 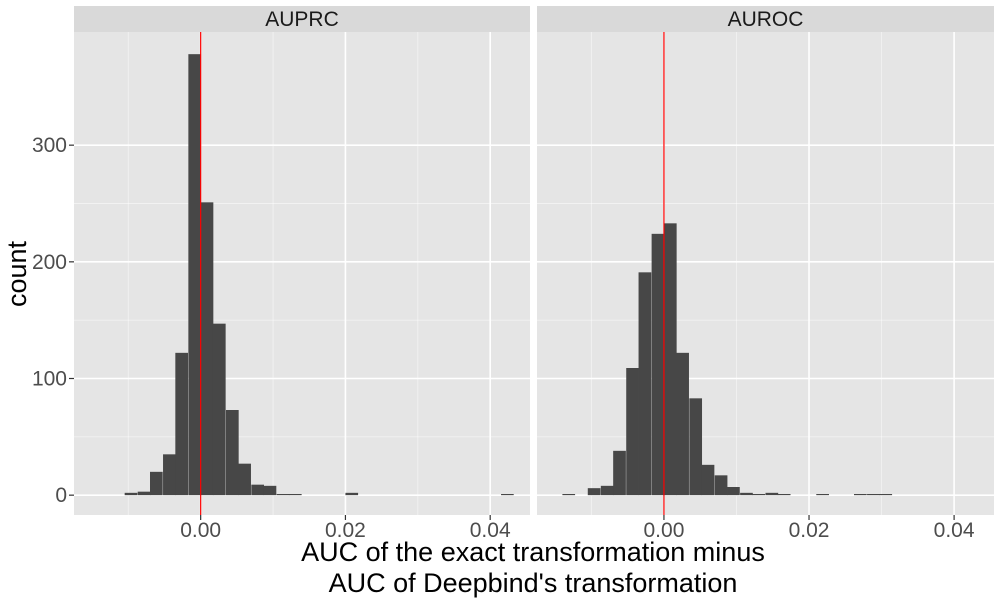 I want to click on facet-strip-auprc, so click(x=302, y=19).